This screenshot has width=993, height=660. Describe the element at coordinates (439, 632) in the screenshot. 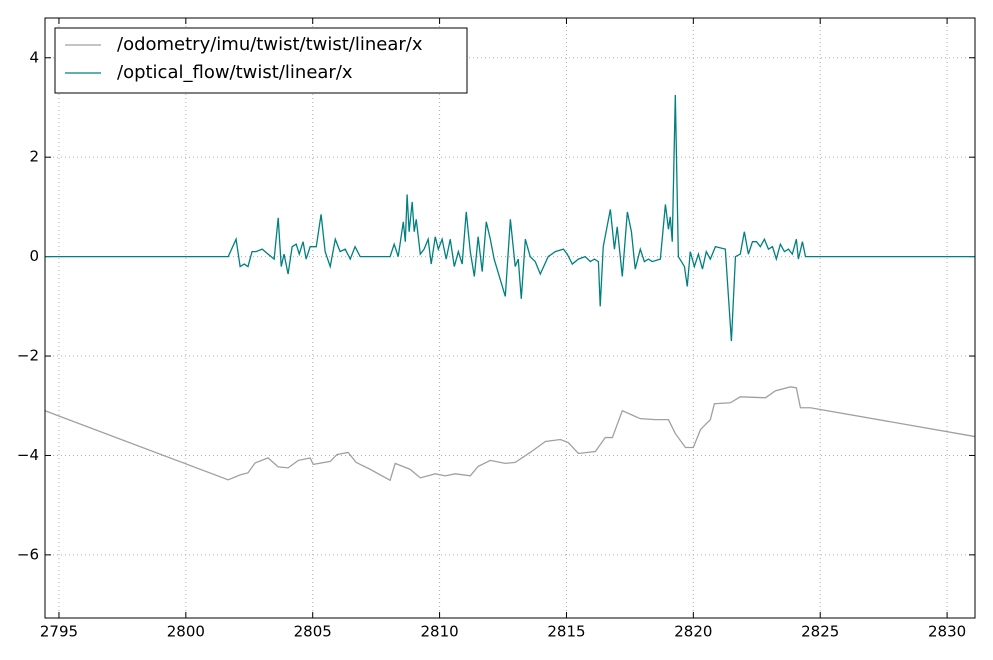

I see `x-tick-label: 2810` at that location.